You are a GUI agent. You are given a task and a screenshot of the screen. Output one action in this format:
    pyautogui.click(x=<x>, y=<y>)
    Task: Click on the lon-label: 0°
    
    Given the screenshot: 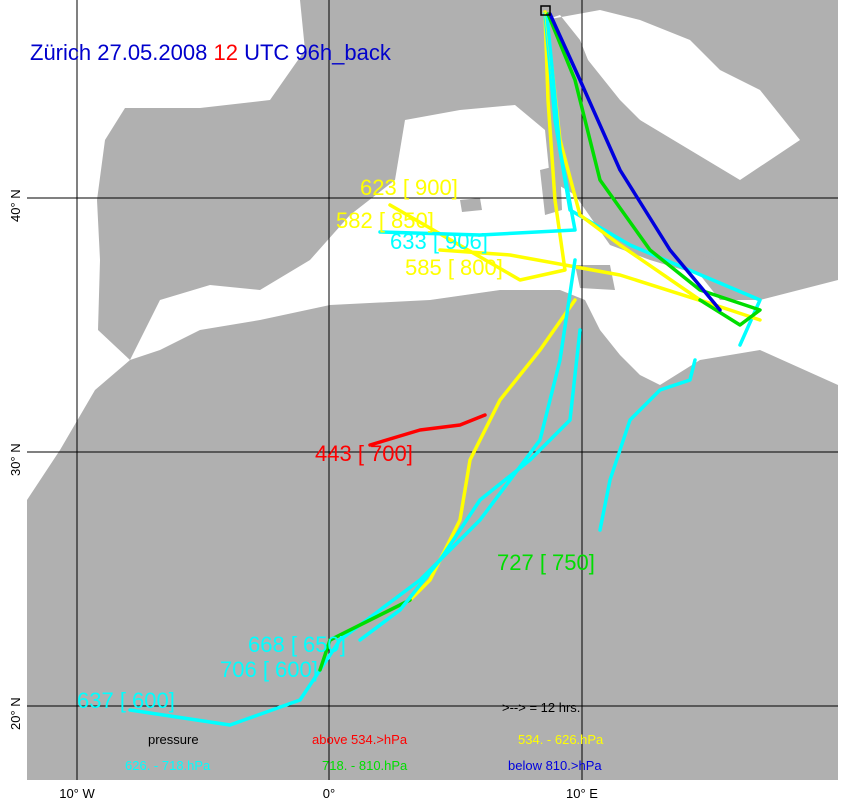 What is the action you would take?
    pyautogui.click(x=329, y=793)
    